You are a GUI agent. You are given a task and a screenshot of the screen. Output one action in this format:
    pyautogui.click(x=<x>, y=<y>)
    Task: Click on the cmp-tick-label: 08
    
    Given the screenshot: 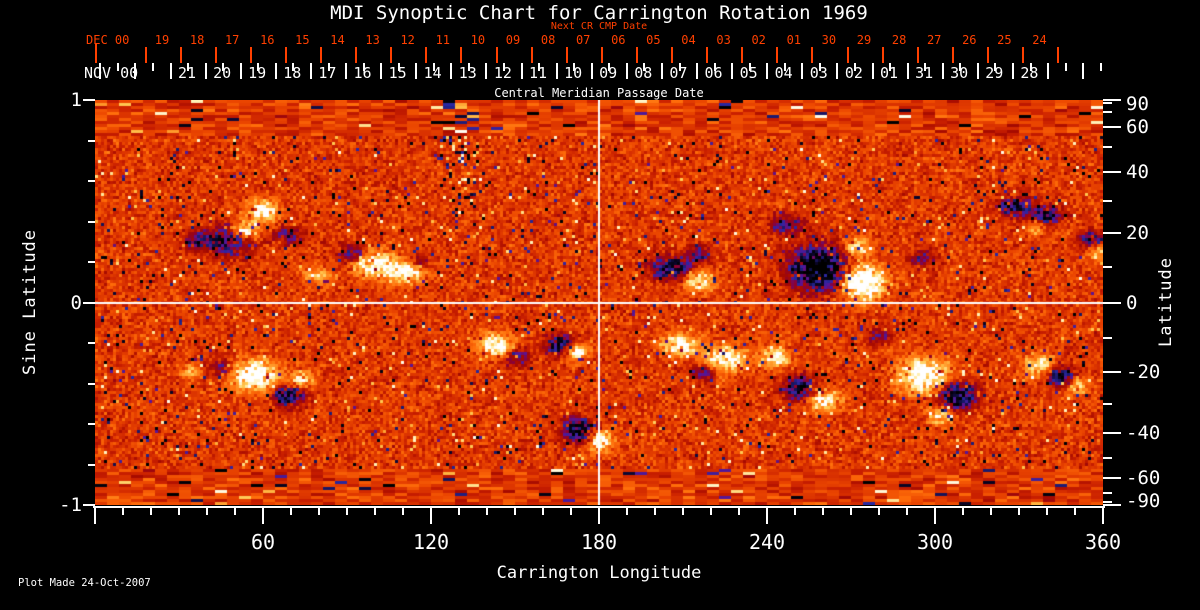 What is the action you would take?
    pyautogui.click(x=643, y=73)
    